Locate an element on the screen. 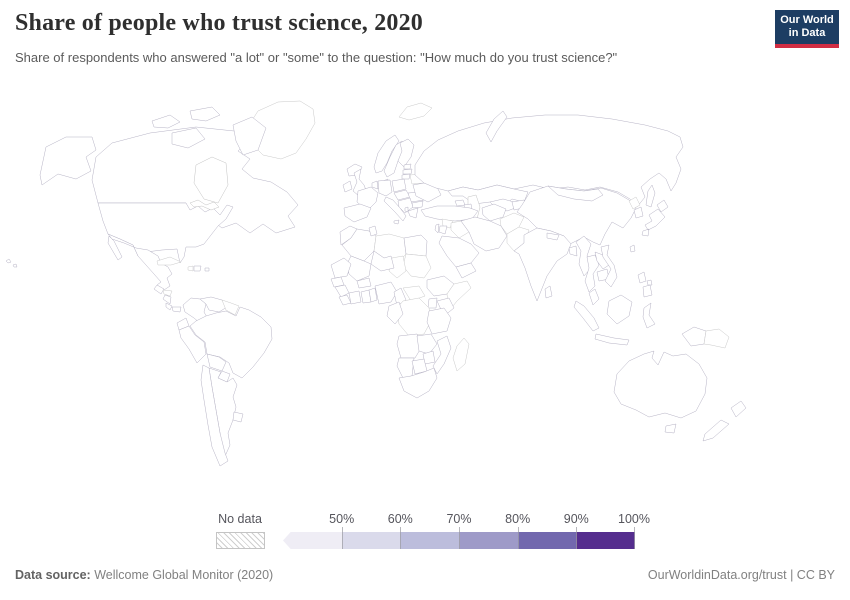 The height and width of the screenshot is (600, 850). country-papua-indonesia is located at coordinates (694, 336).